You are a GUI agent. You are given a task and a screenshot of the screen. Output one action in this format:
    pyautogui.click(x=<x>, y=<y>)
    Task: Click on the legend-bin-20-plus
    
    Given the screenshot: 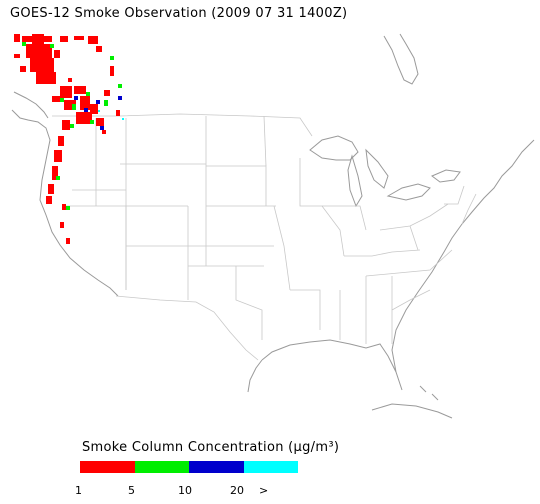 What is the action you would take?
    pyautogui.click(x=270, y=467)
    